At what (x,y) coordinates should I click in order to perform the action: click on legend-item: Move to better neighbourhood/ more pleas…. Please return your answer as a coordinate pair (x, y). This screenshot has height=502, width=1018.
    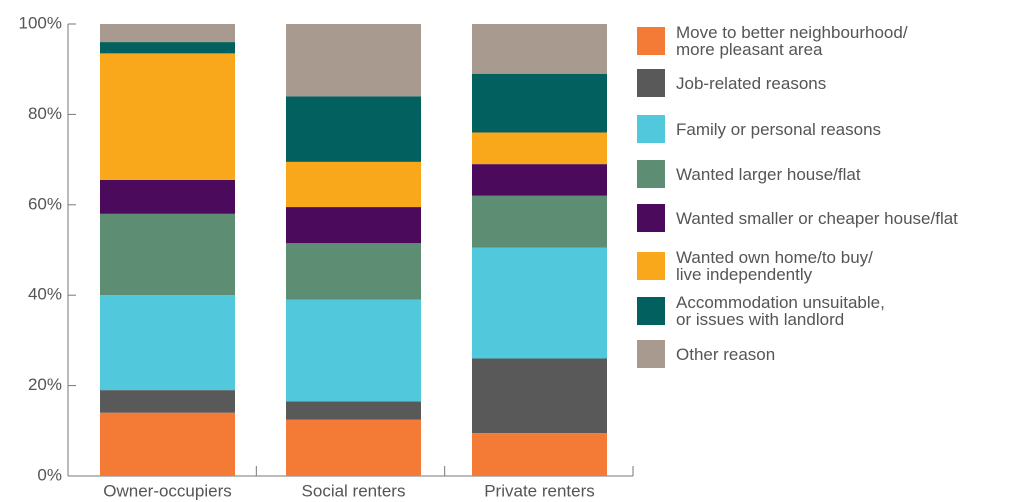
    Looking at the image, I should click on (772, 41).